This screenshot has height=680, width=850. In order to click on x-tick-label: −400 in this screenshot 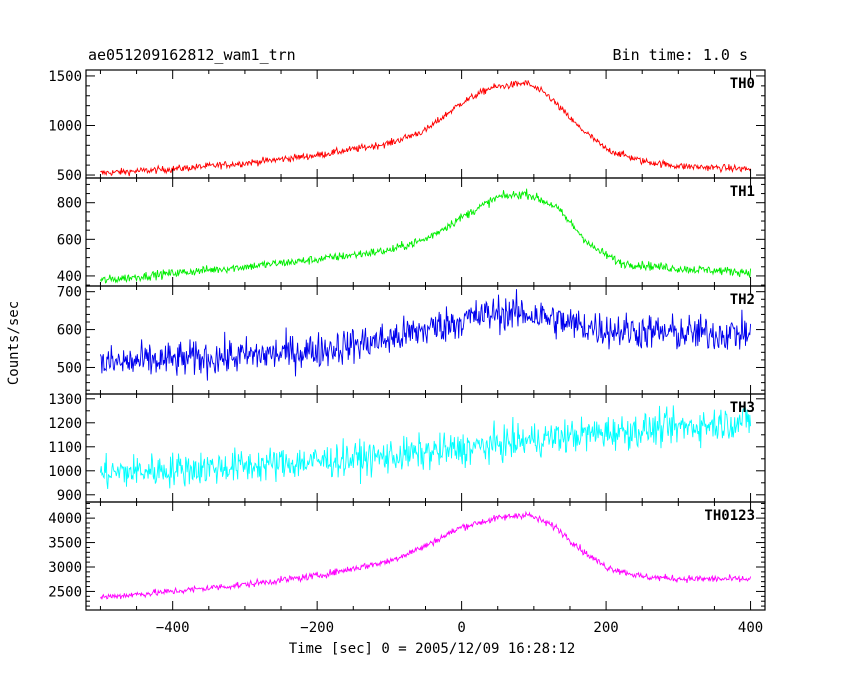, I will do `click(173, 628)`.